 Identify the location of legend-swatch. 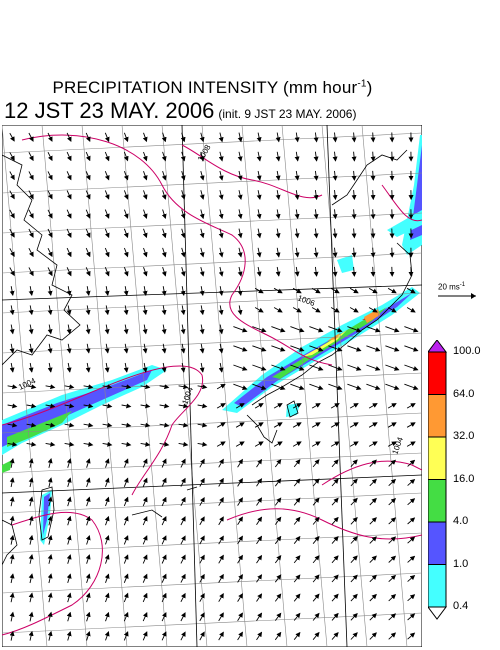
(437, 458).